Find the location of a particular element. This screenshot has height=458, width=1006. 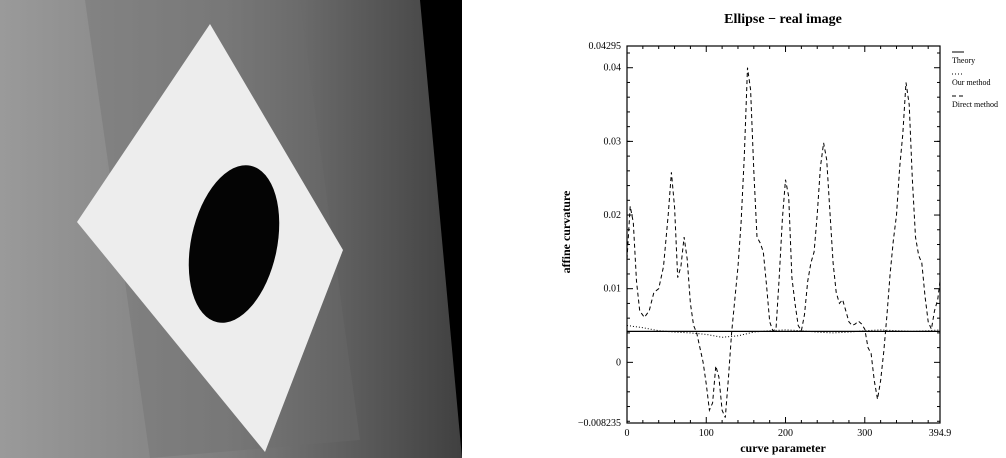

series-line-our-method is located at coordinates (783, 331).